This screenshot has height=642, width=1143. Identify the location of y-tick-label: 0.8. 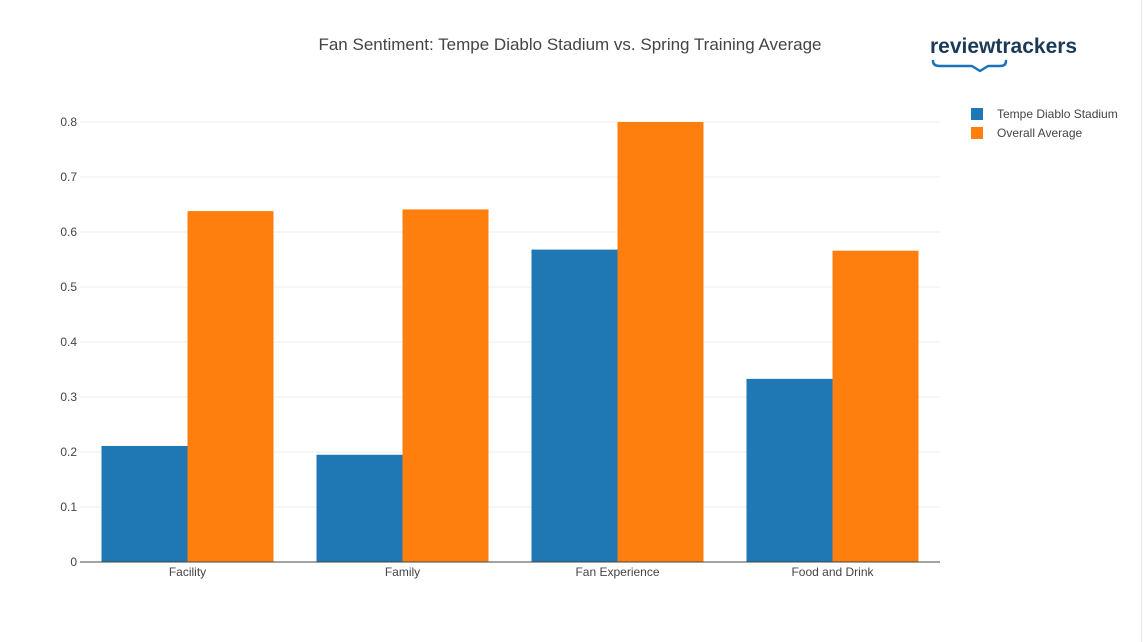
(68, 122).